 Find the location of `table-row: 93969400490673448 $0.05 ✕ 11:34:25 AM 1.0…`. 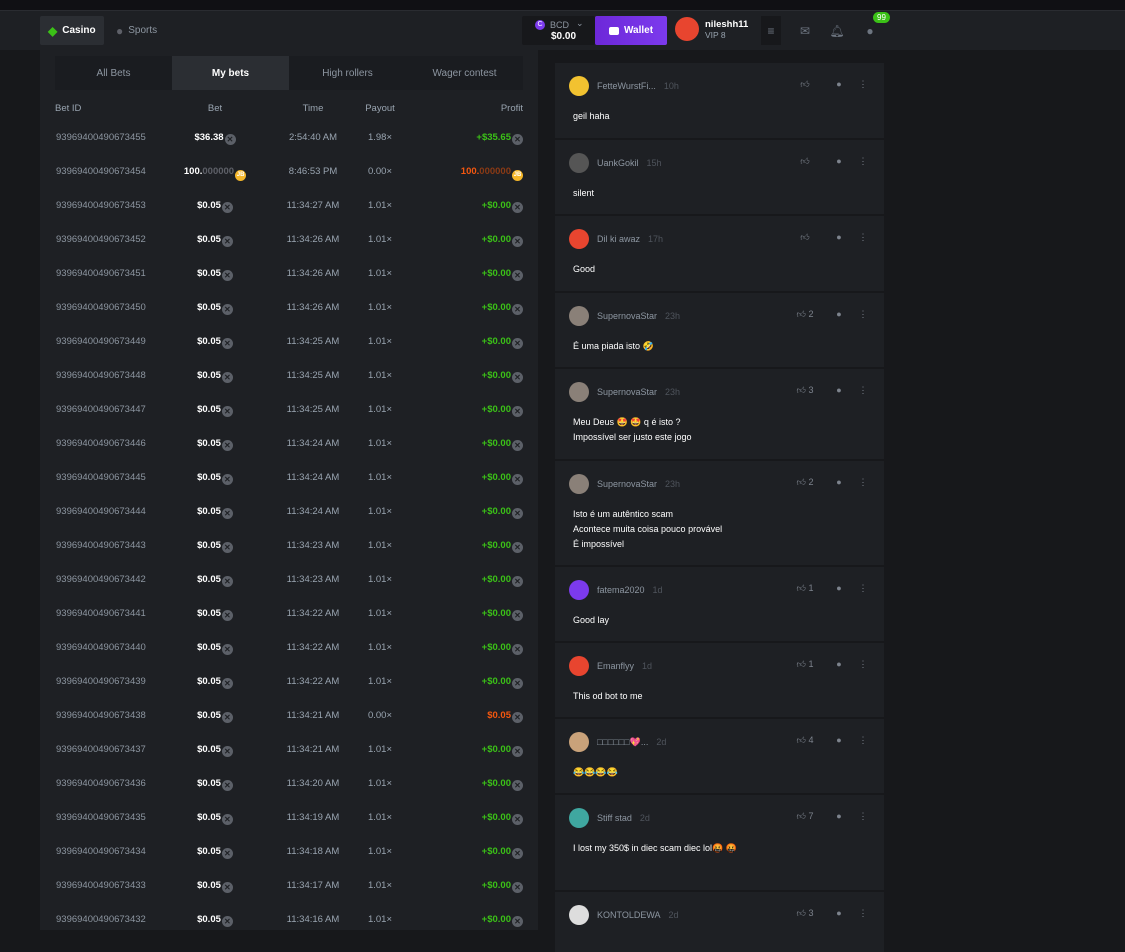

table-row: 93969400490673448 $0.05 ✕ 11:34:25 AM 1.0… is located at coordinates (289, 377).